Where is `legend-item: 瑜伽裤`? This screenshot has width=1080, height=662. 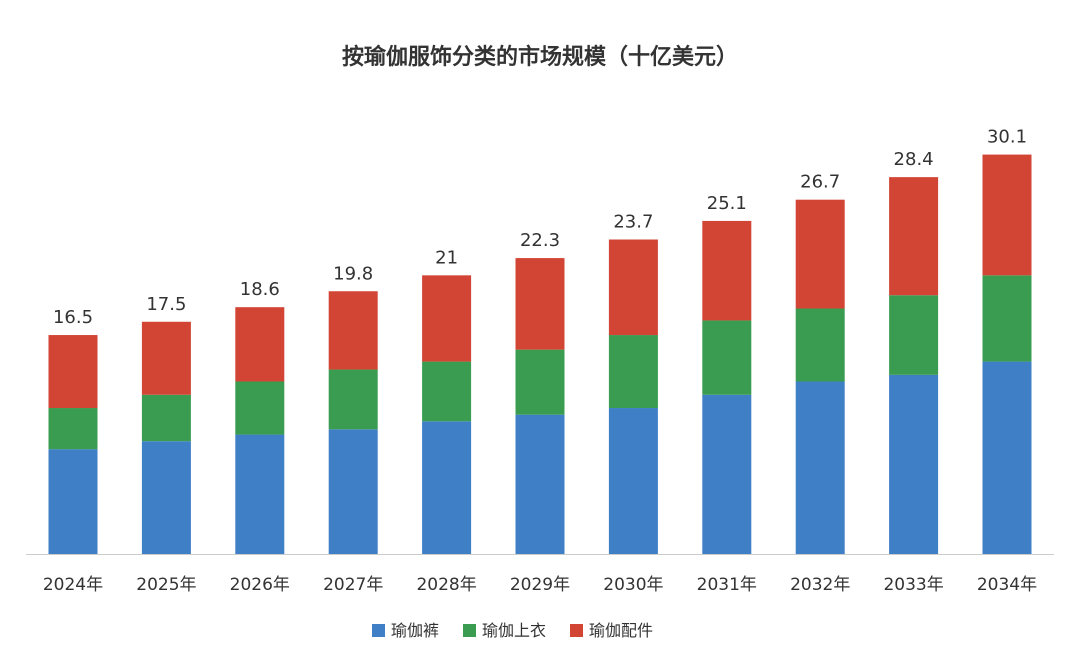 legend-item: 瑜伽裤 is located at coordinates (405, 630).